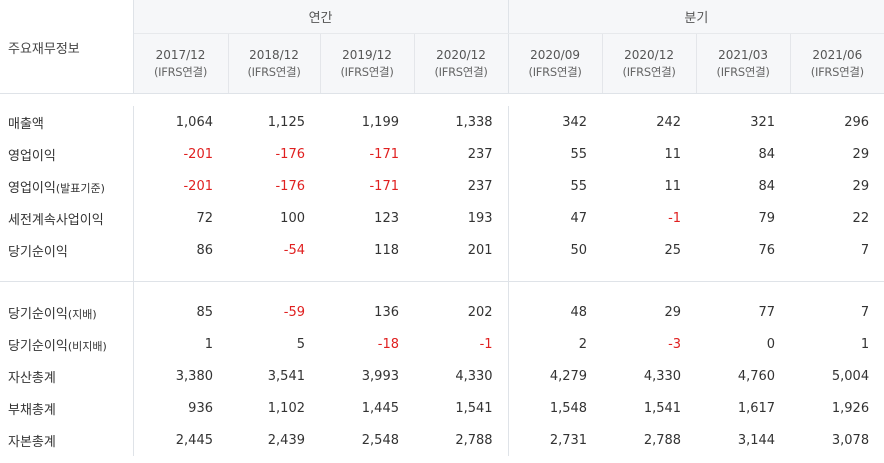  I want to click on table-row: 당기순이익(지배) 85 -59 136 202 48 29 77 7, so click(442, 312).